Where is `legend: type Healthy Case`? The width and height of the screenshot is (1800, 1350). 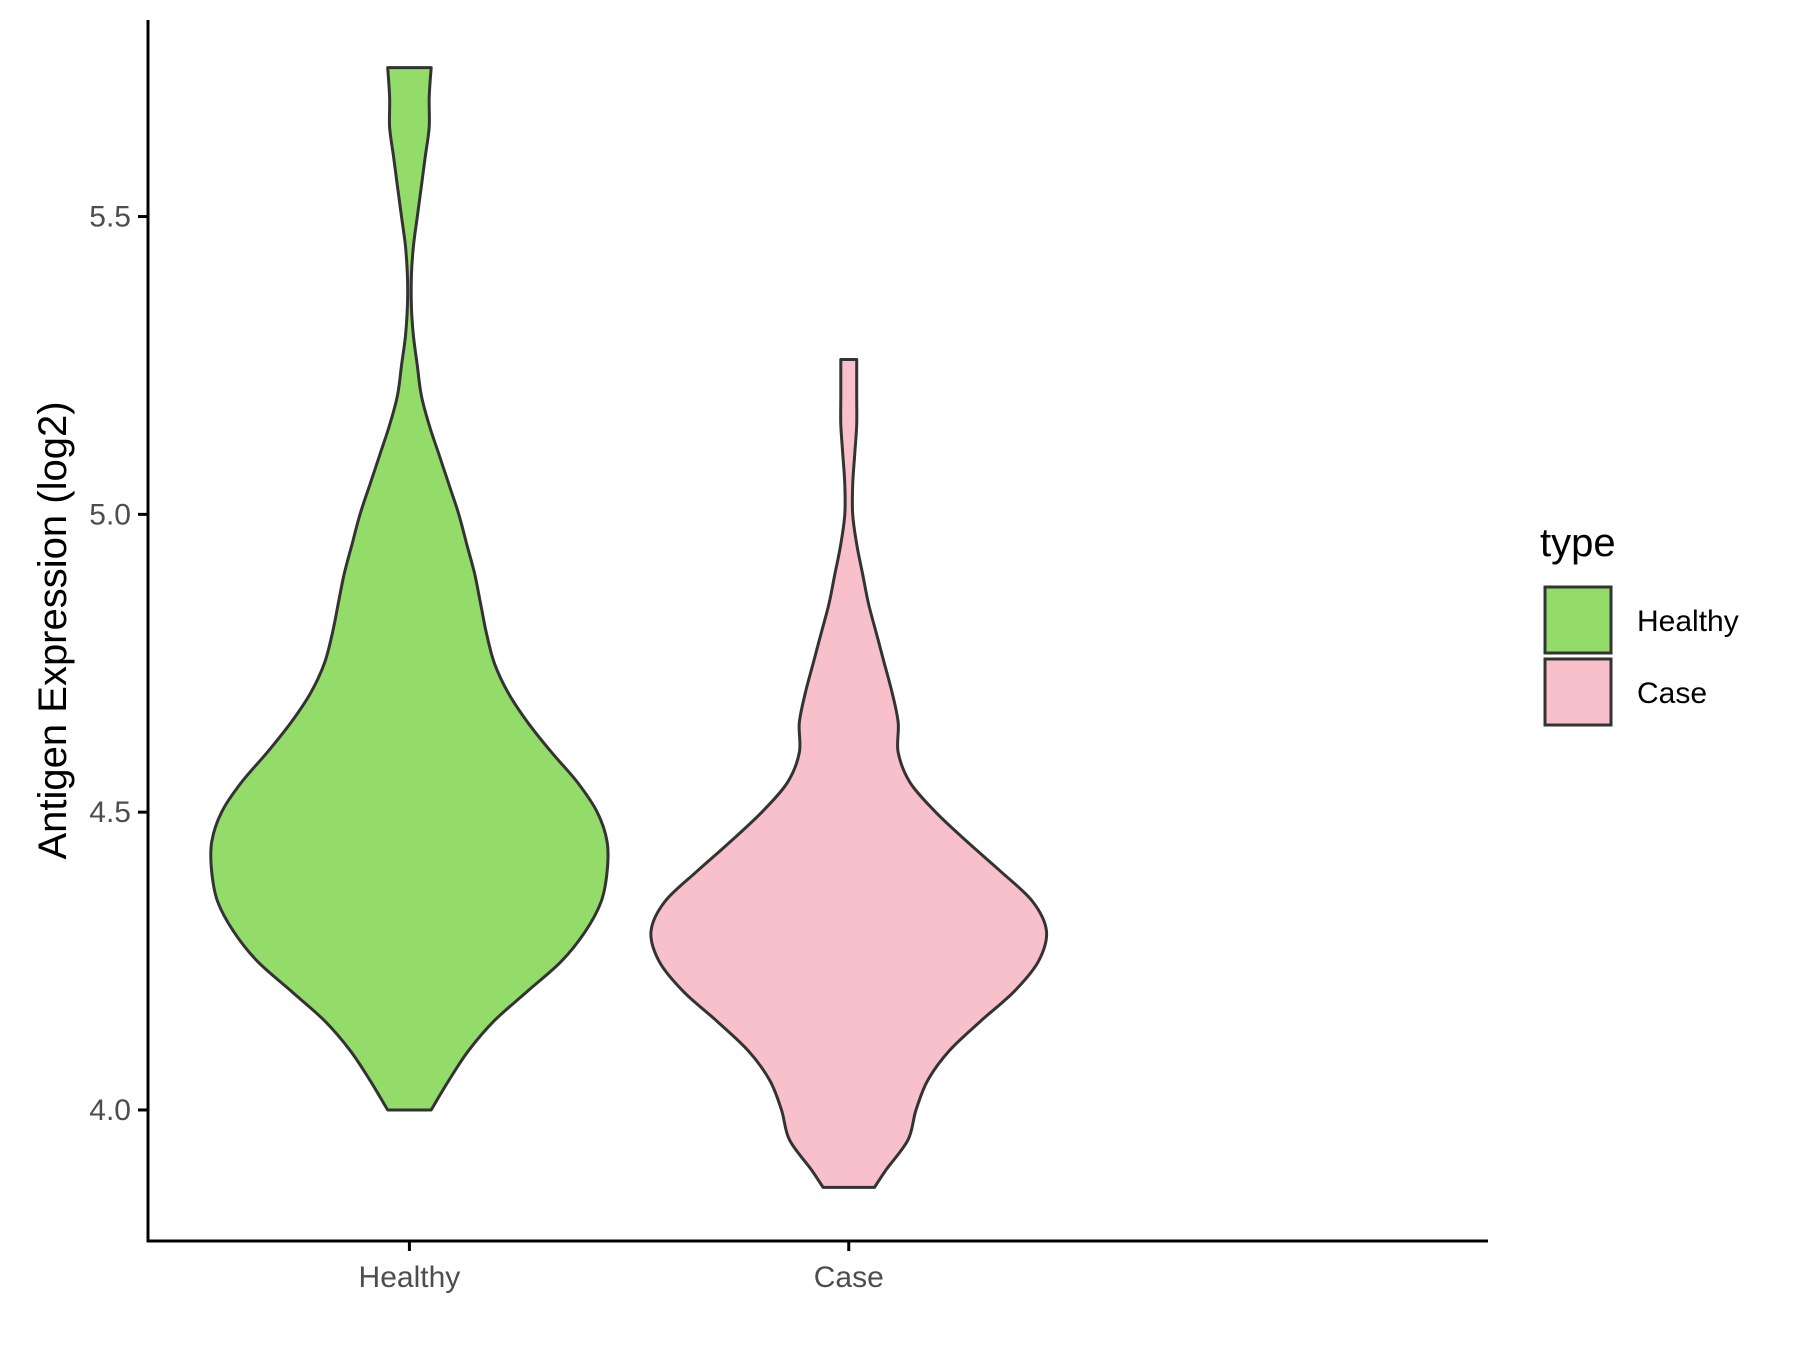 legend: type Healthy Case is located at coordinates (1639, 624).